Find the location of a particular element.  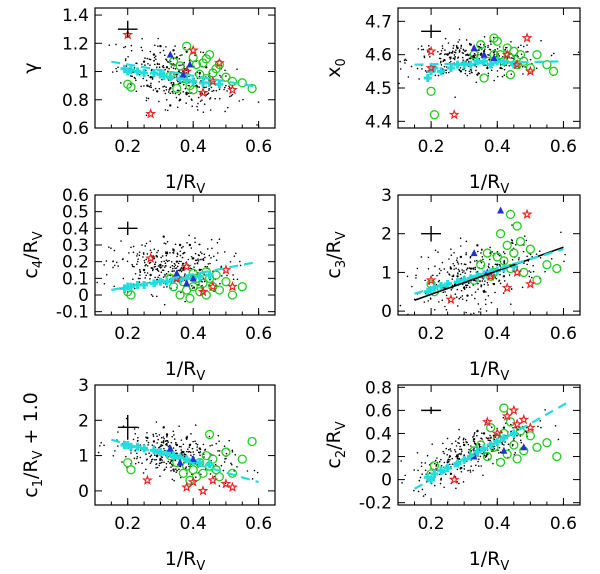

x-tick-label: 0.2 is located at coordinates (431, 147).